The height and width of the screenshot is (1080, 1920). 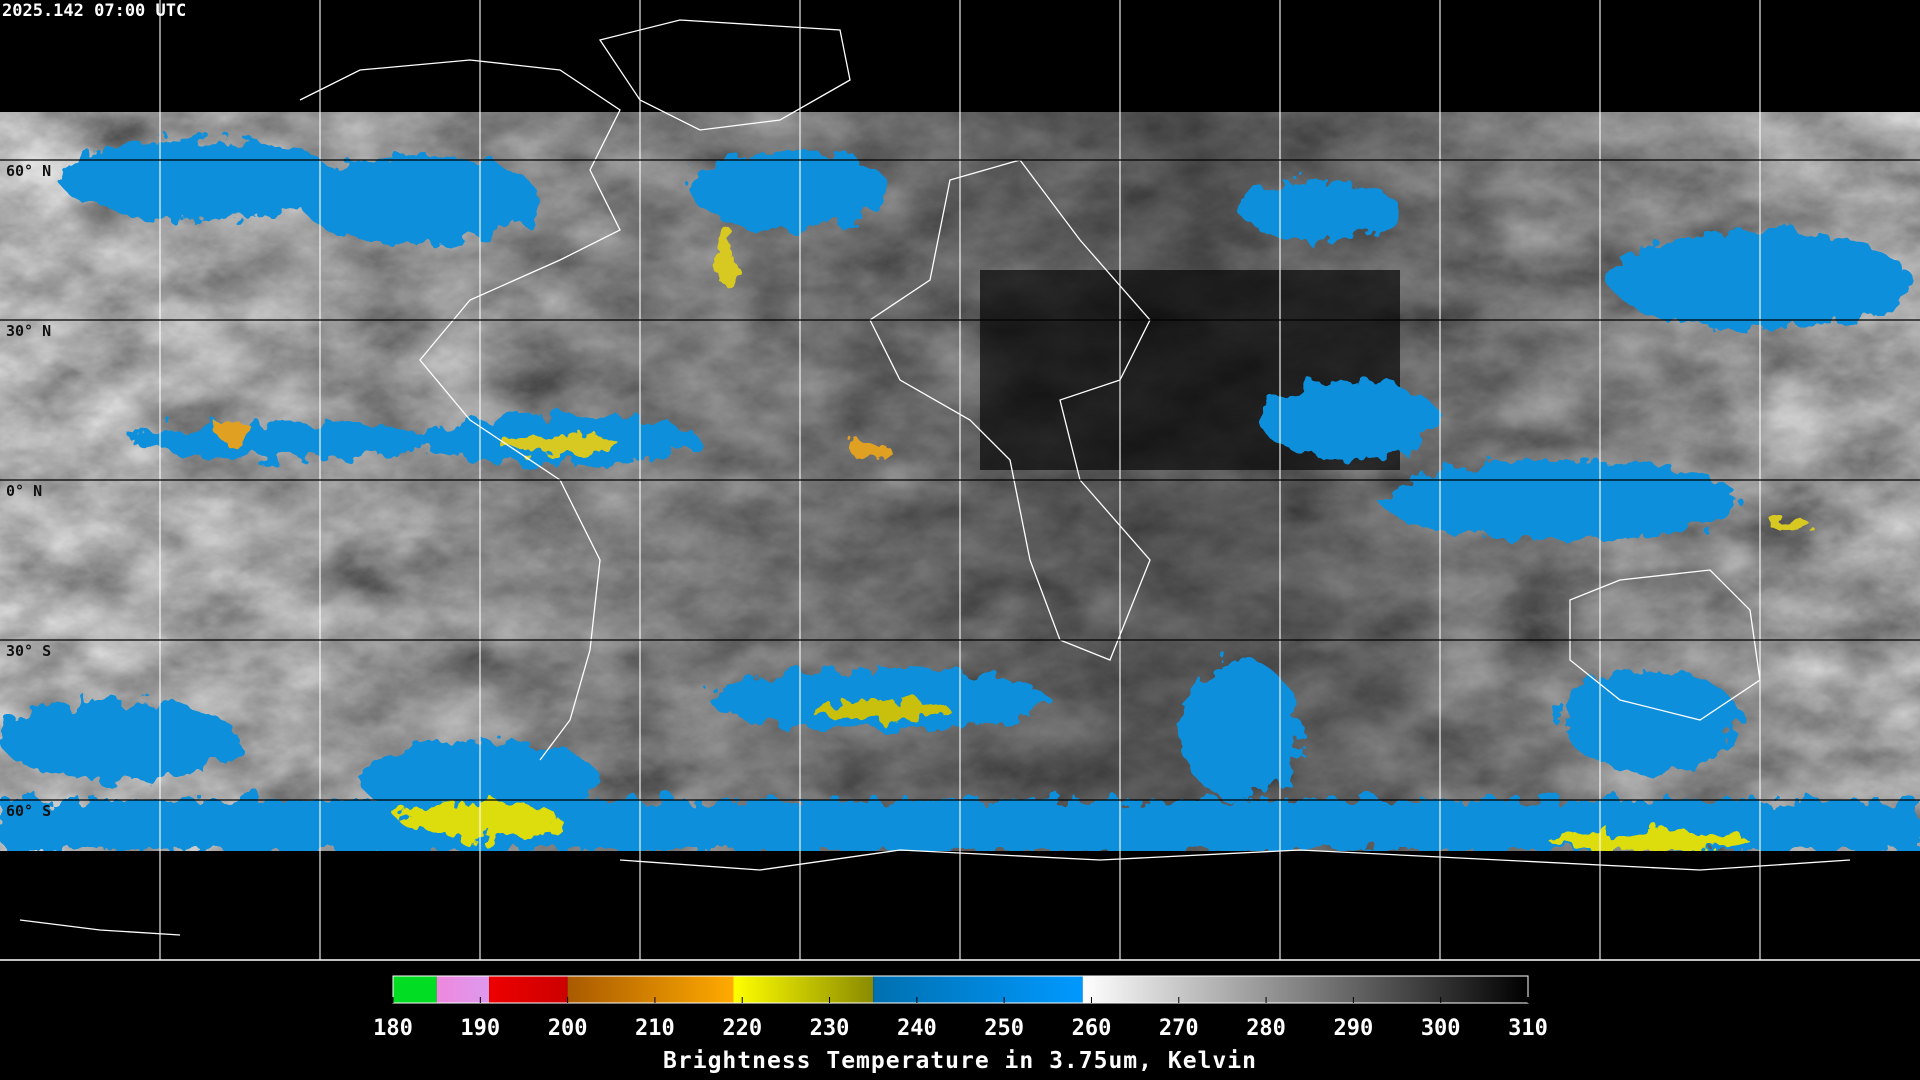 What do you see at coordinates (830, 1028) in the screenshot?
I see `colorbar-tick-label: 230` at bounding box center [830, 1028].